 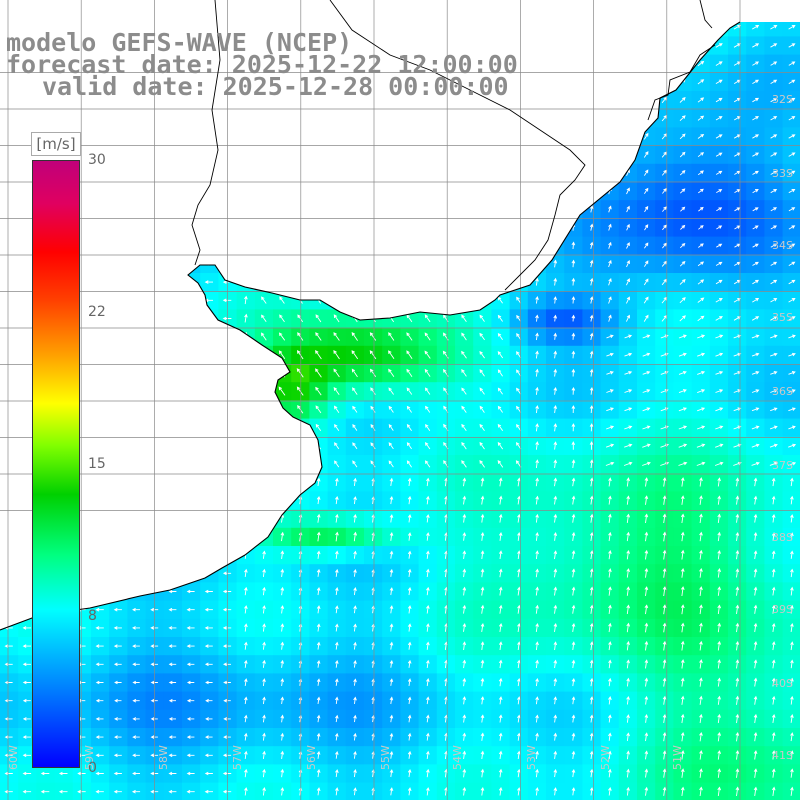 What do you see at coordinates (457, 757) in the screenshot?
I see `lon-label: 54W` at bounding box center [457, 757].